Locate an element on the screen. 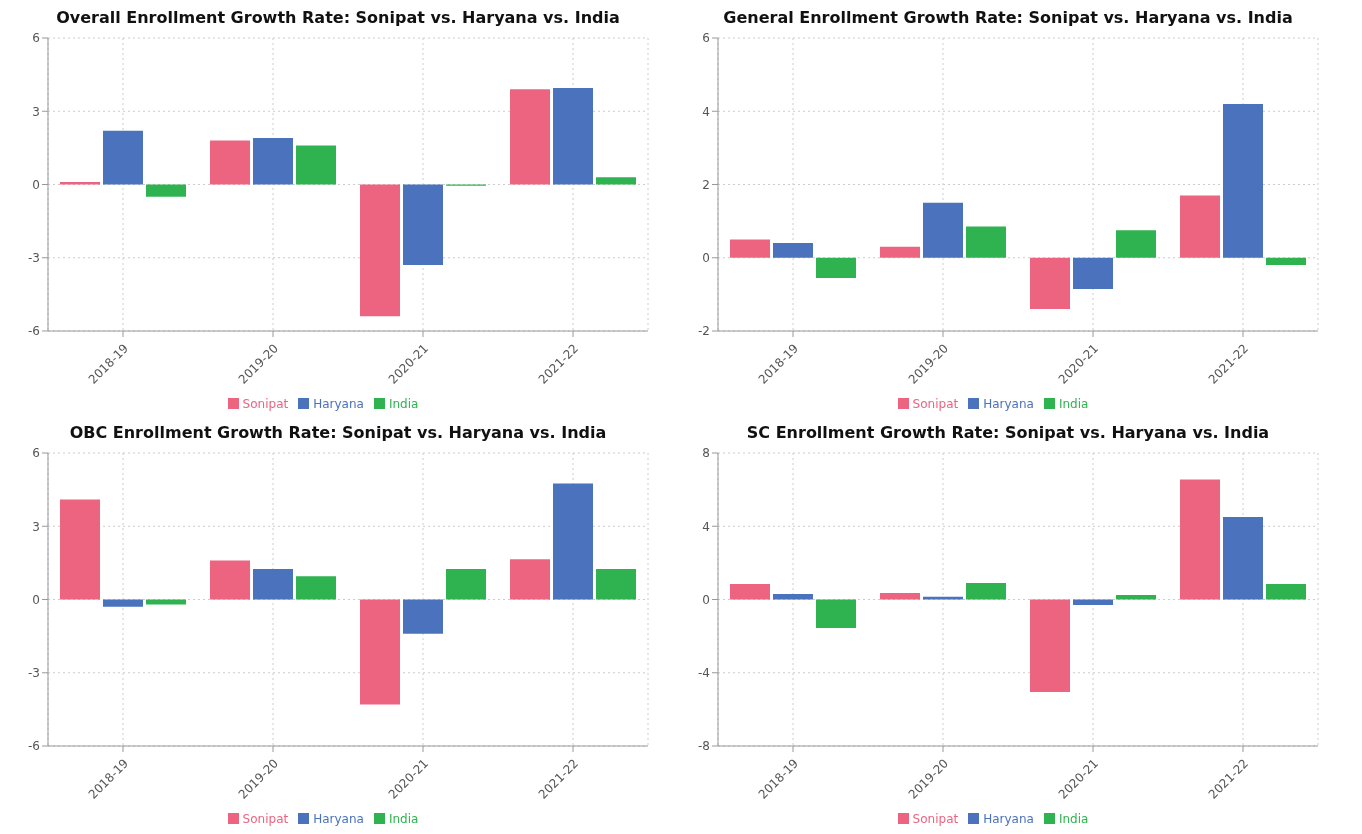 The image size is (1362, 834). chart-title: Overall Enrollment Growth Rate: Sonipat vs. Haryana vs. India is located at coordinates (338, 18).